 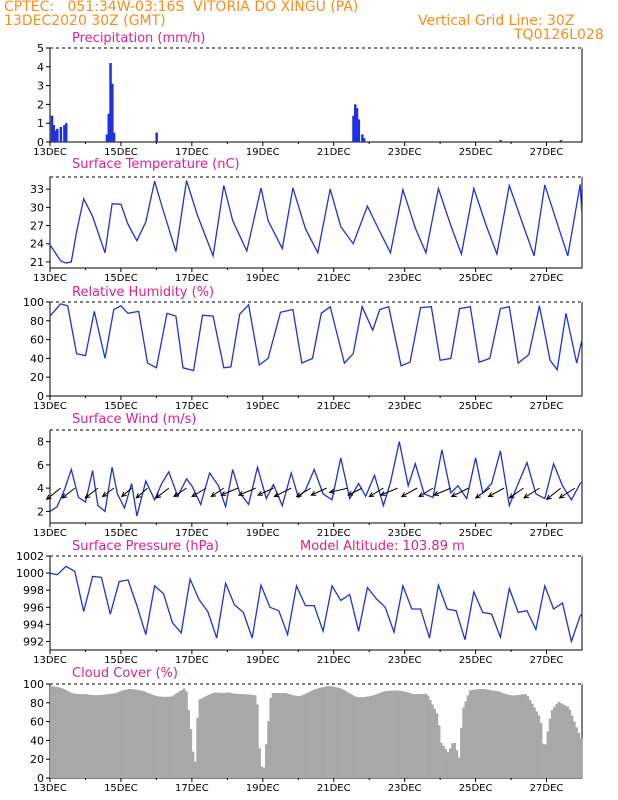 What do you see at coordinates (37, 189) in the screenshot?
I see `y-tick-label: 33` at bounding box center [37, 189].